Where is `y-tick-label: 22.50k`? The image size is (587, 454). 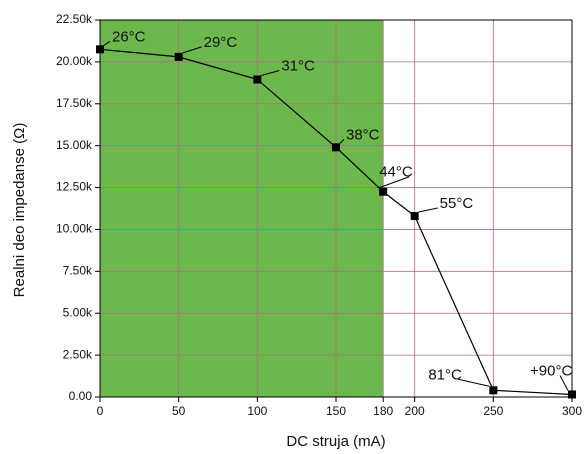
y-tick-label: 22.50k is located at coordinates (74, 19).